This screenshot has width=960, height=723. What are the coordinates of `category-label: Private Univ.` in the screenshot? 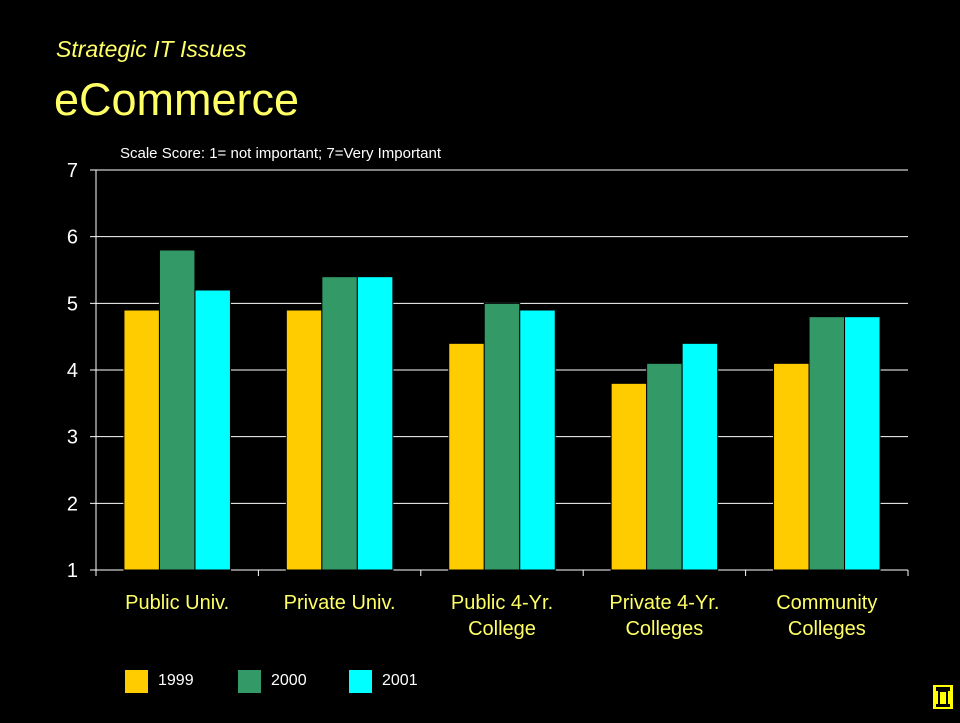 It's located at (340, 603).